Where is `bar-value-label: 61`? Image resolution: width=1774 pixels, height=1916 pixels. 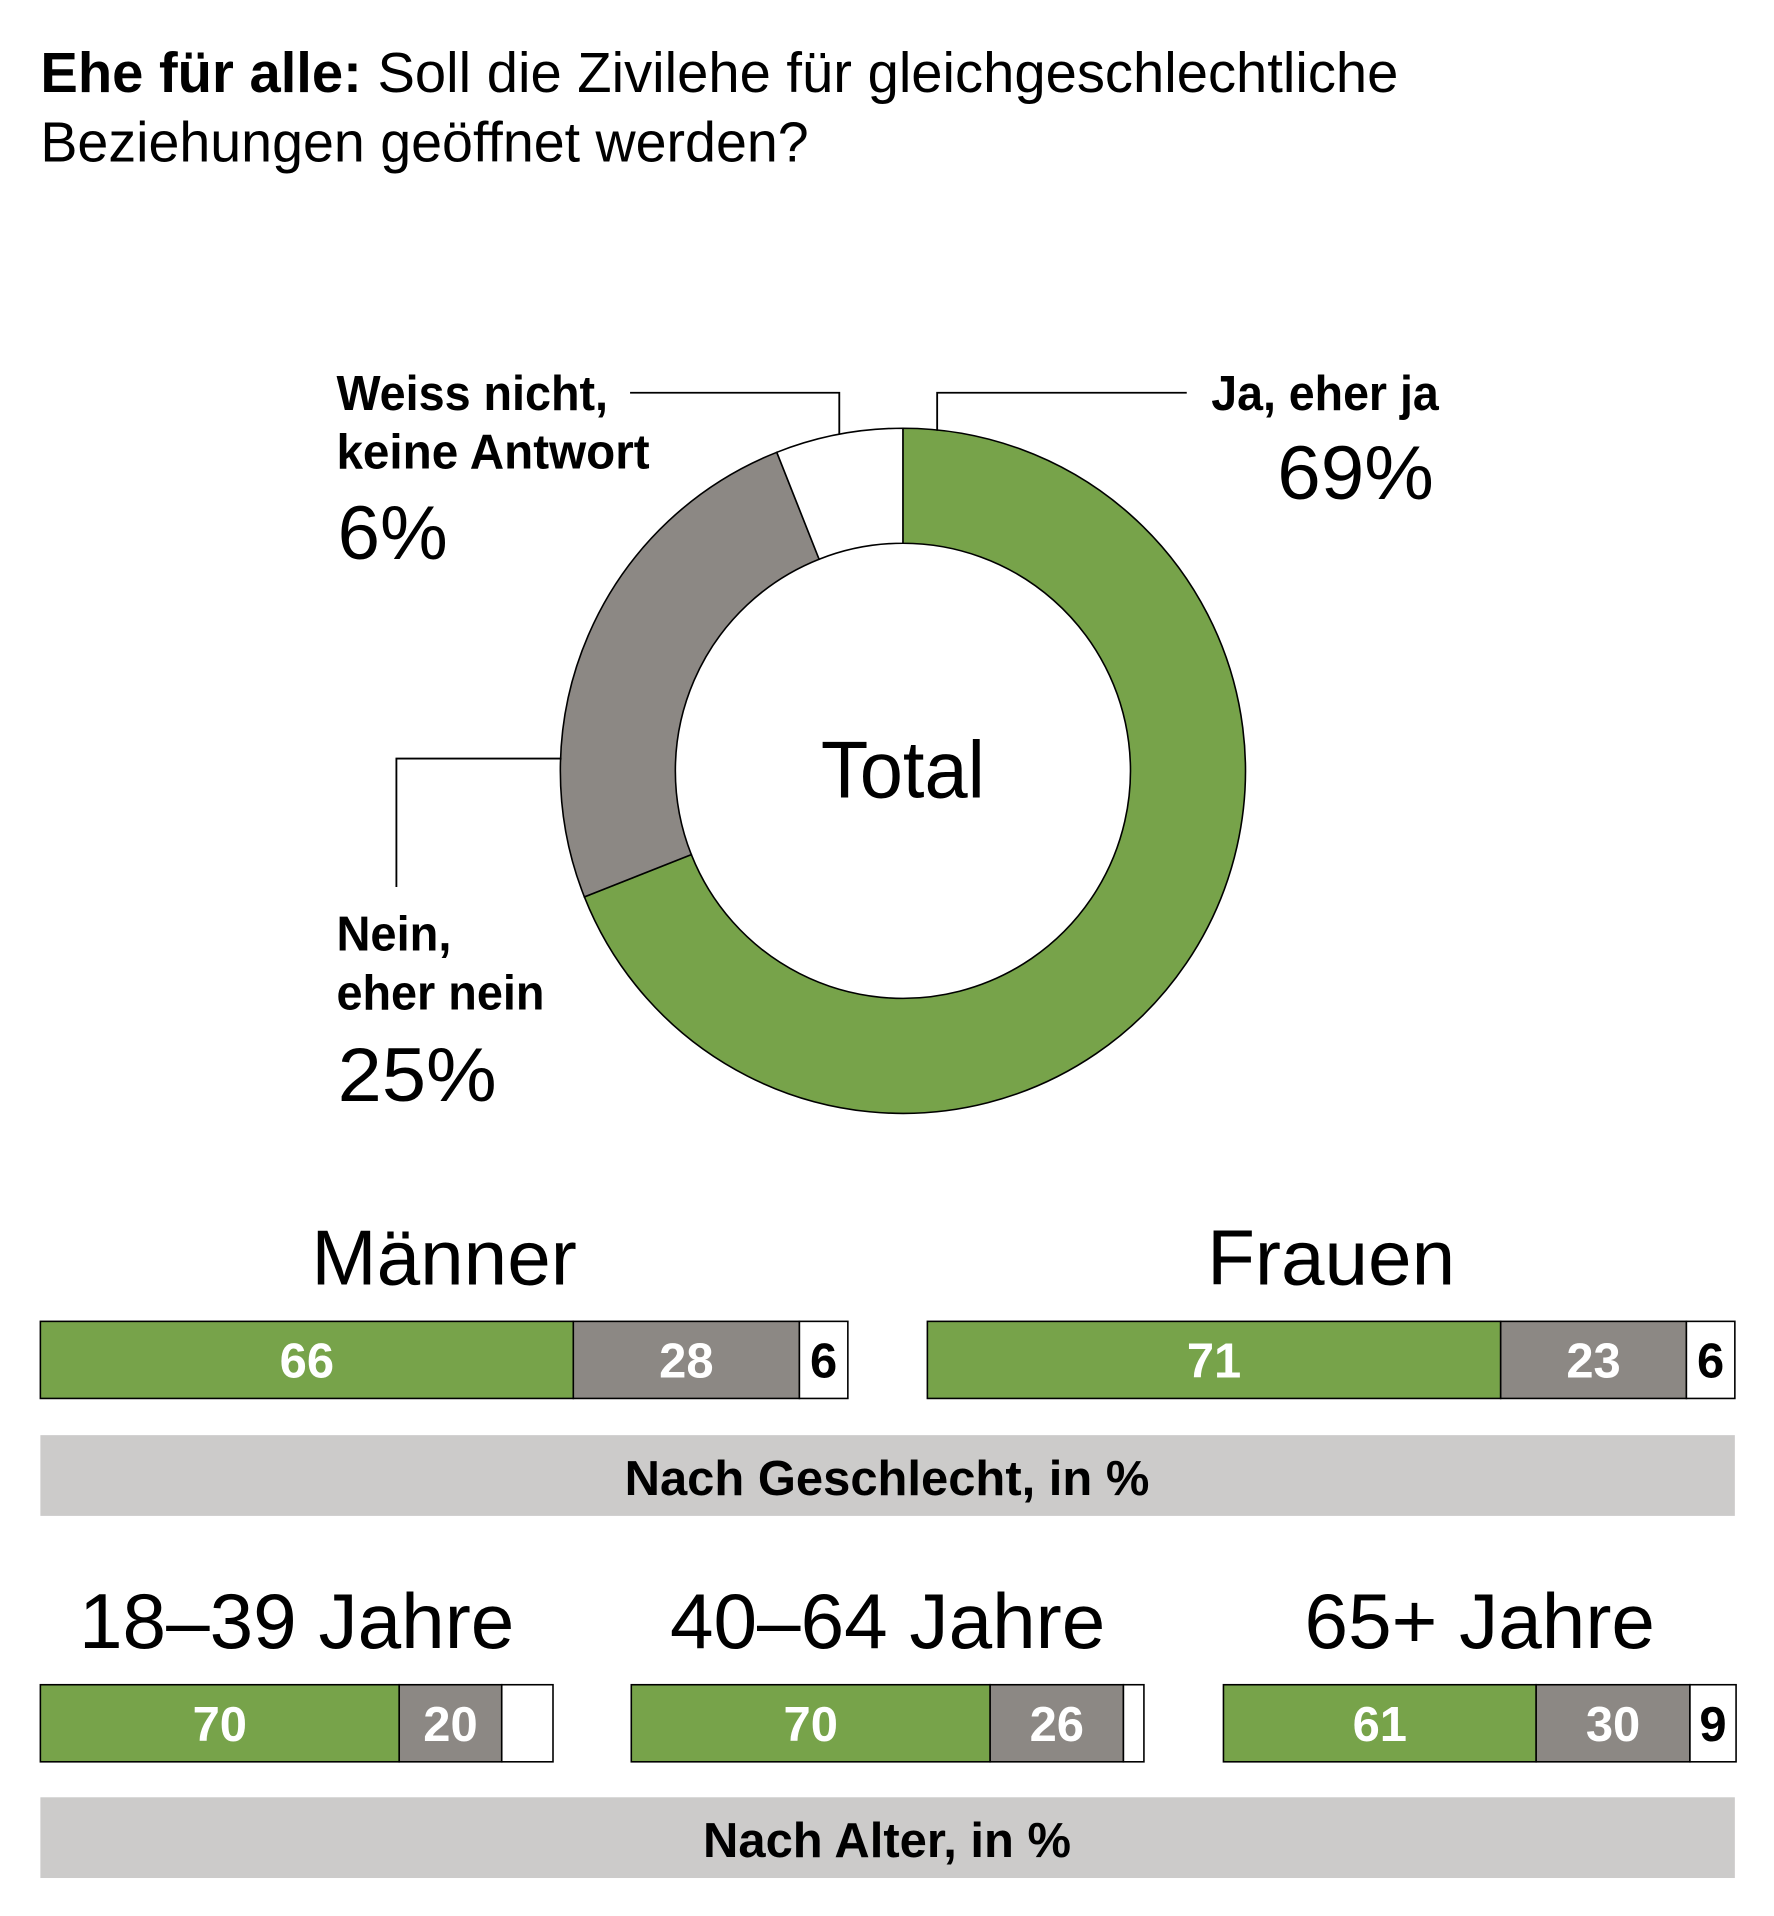 bar-value-label: 61 is located at coordinates (1380, 1725).